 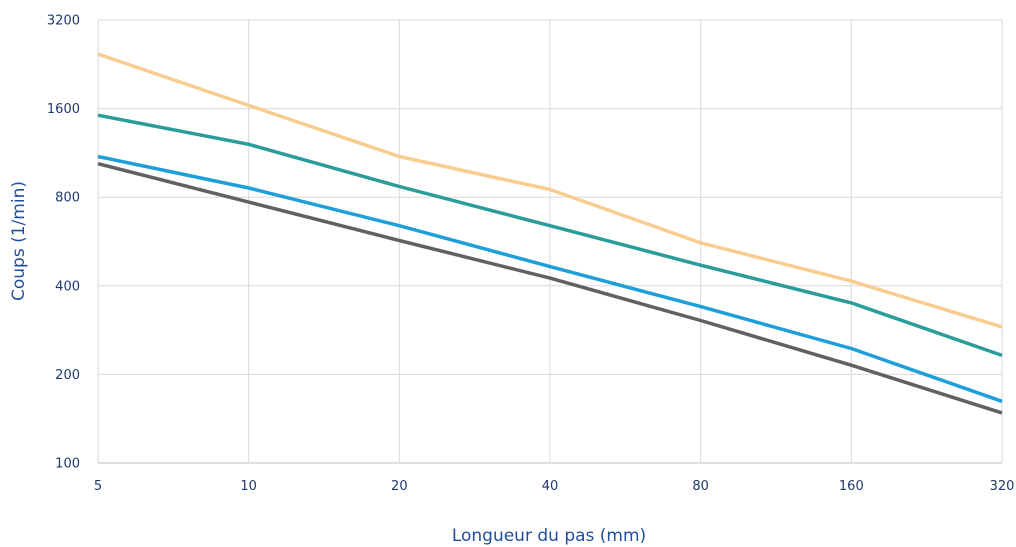 I want to click on x-axis-ticks: 5 10 20 40 80 160 320, so click(x=554, y=486).